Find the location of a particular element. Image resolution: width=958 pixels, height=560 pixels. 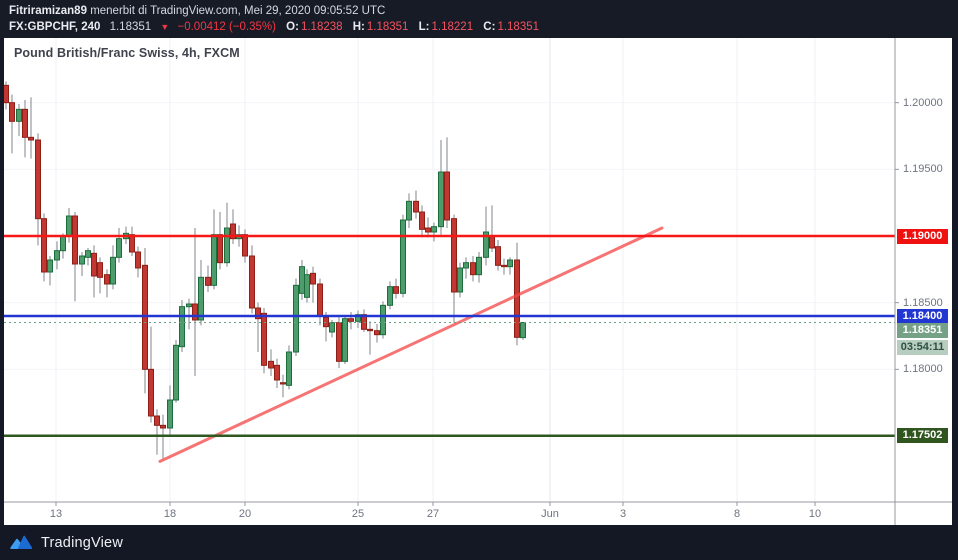

time-tick-label: 20 is located at coordinates (245, 514).